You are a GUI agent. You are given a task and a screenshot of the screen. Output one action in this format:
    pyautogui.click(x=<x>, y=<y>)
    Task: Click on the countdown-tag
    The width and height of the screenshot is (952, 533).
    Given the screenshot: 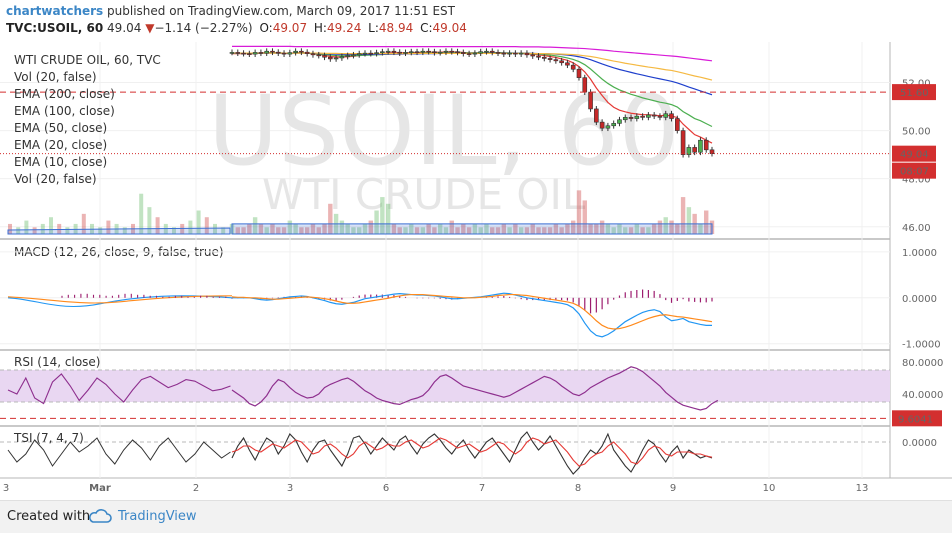 What is the action you would take?
    pyautogui.click(x=914, y=170)
    